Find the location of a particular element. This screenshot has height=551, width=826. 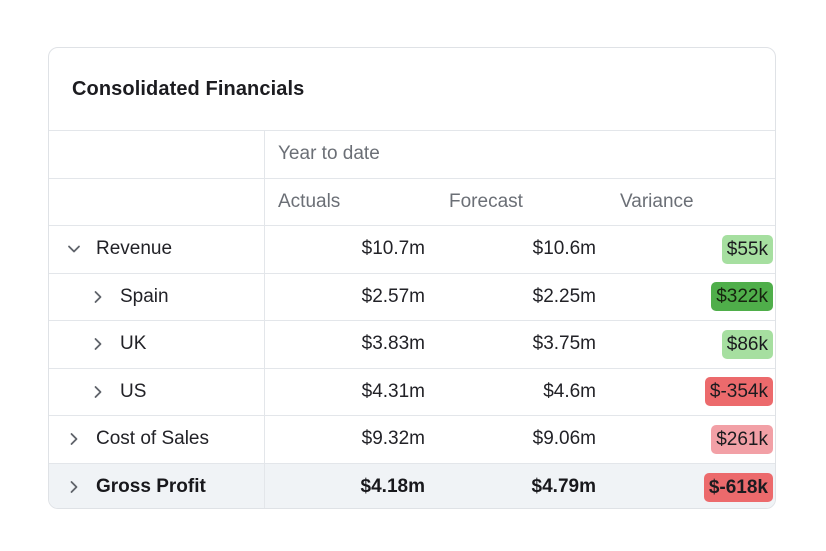

cell-actuals: $3.83m is located at coordinates (350, 344).